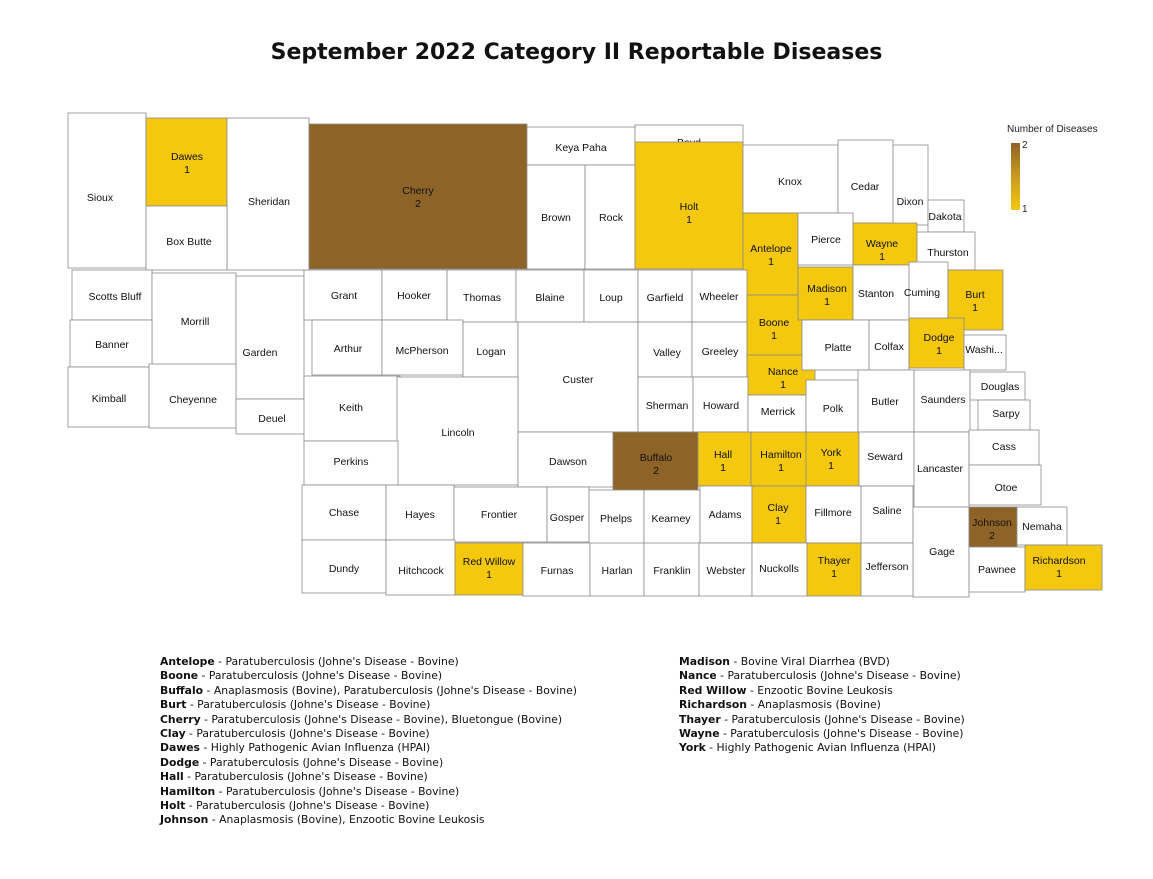 The width and height of the screenshot is (1153, 879). What do you see at coordinates (713, 705) in the screenshot?
I see `disease-entry-county: Richardson` at bounding box center [713, 705].